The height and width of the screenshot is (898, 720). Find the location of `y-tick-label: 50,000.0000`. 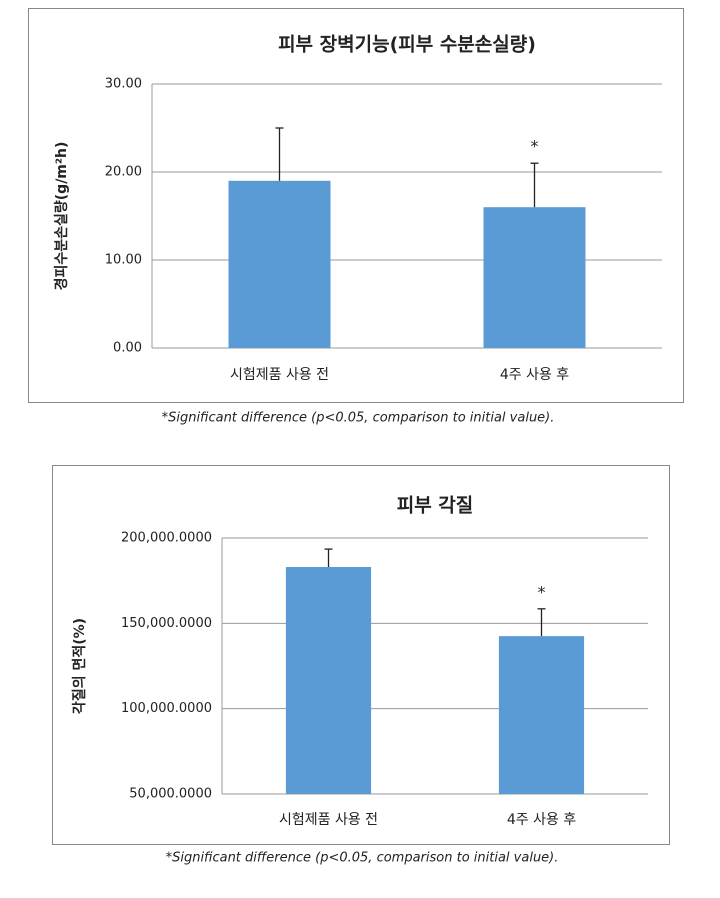

y-tick-label: 50,000.0000 is located at coordinates (170, 794).